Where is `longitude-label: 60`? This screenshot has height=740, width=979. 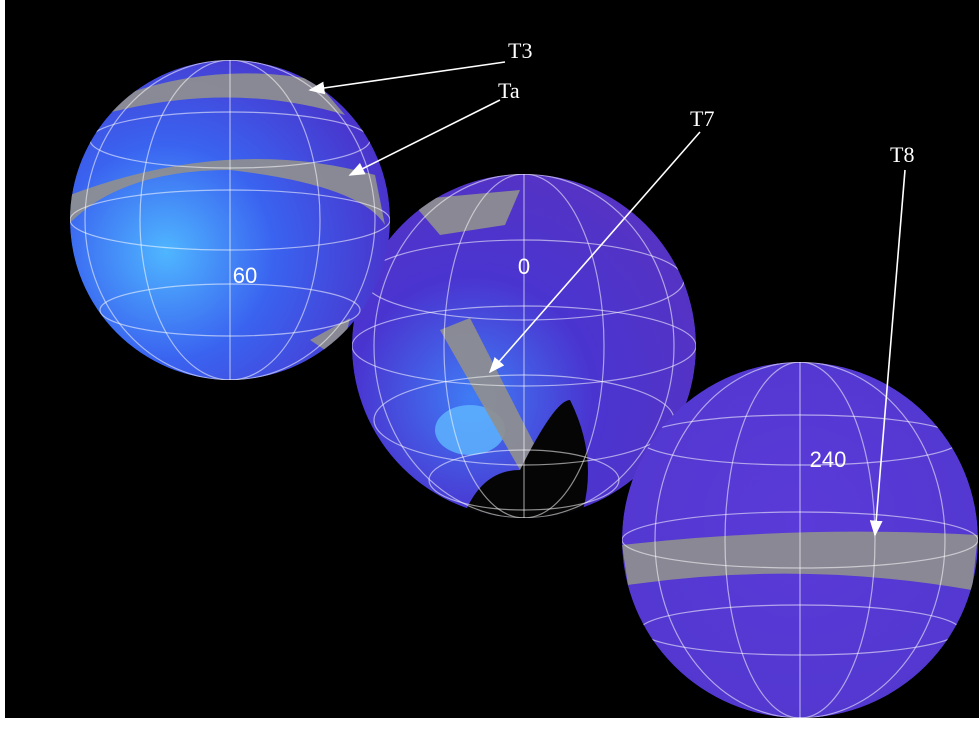
longitude-label: 60 is located at coordinates (245, 275).